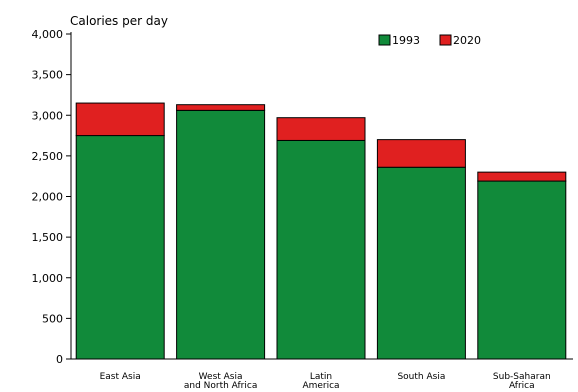 The width and height of the screenshot is (578, 392). What do you see at coordinates (52, 318) in the screenshot?
I see `y-tick-label: 500` at bounding box center [52, 318].